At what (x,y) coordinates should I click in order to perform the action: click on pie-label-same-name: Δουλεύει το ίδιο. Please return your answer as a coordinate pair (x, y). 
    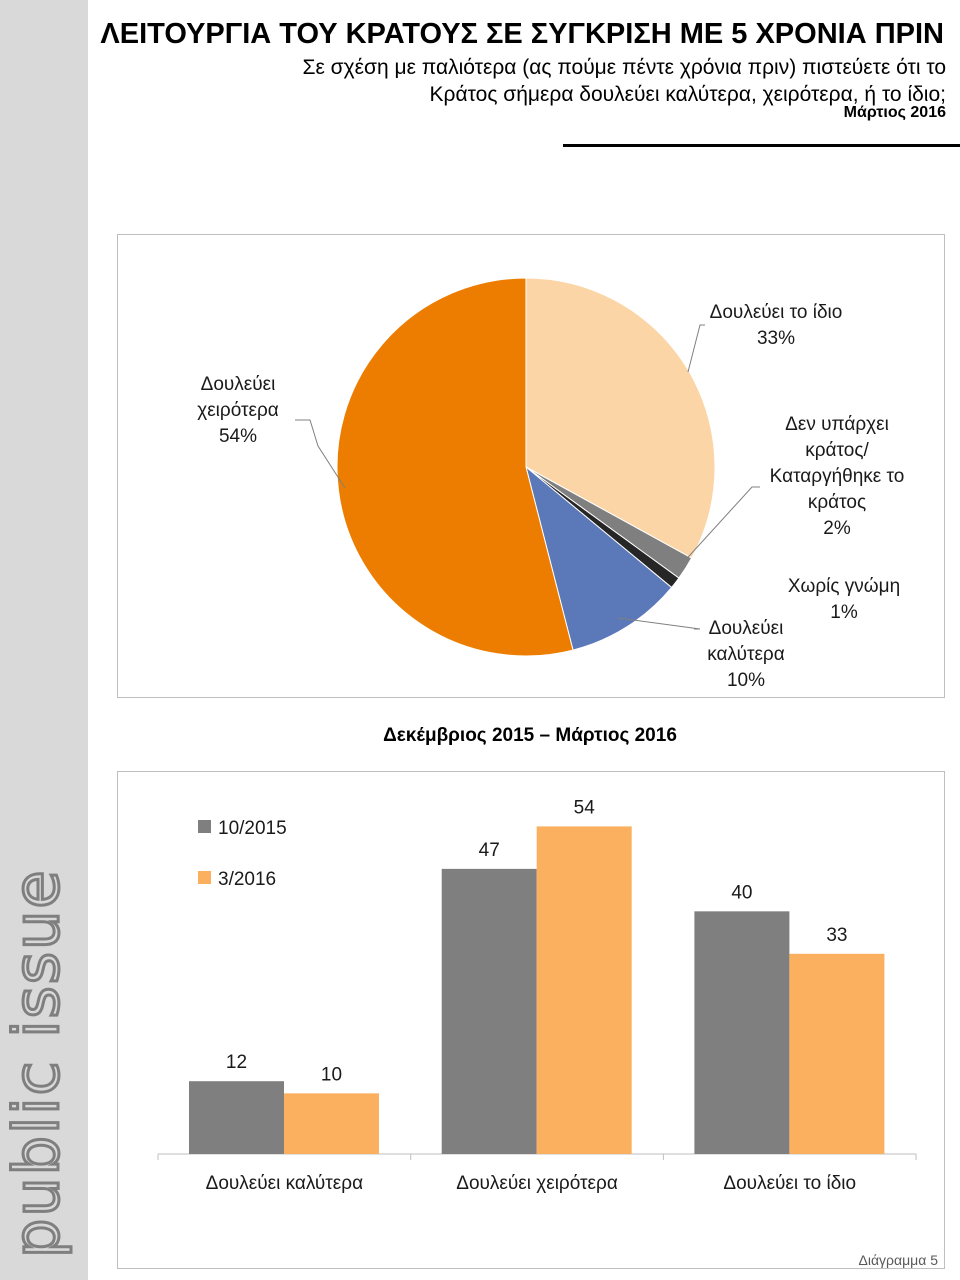
    Looking at the image, I should click on (776, 312).